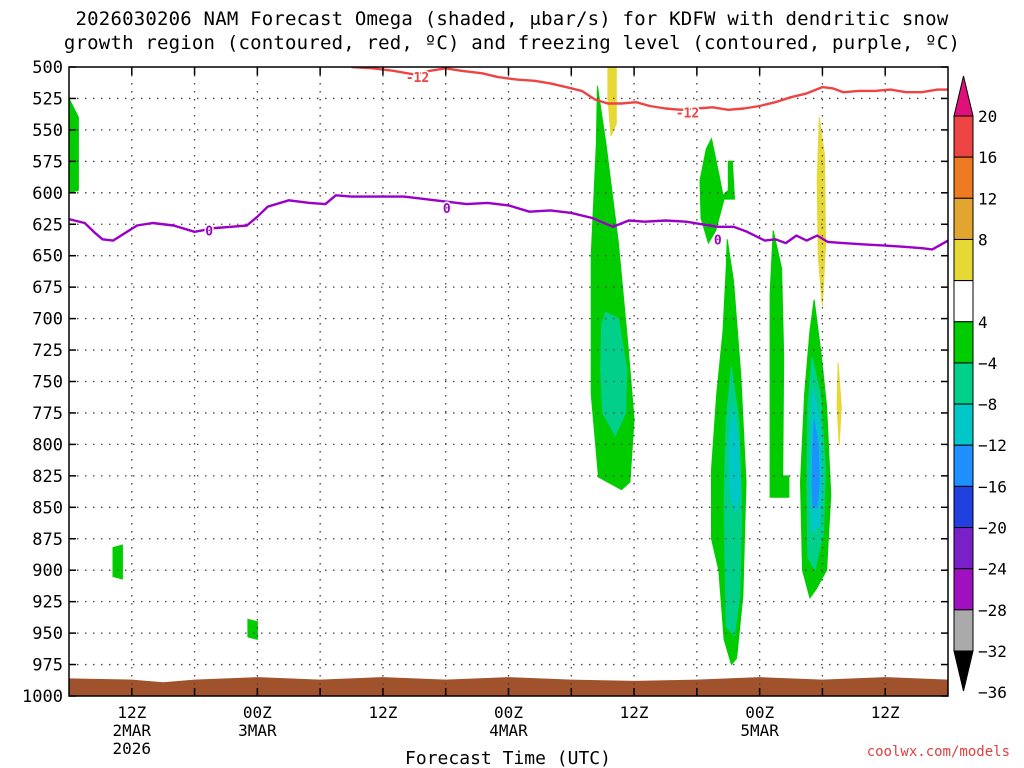 The width and height of the screenshot is (1024, 768). What do you see at coordinates (718, 240) in the screenshot?
I see `contour-label-1-2: 0` at bounding box center [718, 240].